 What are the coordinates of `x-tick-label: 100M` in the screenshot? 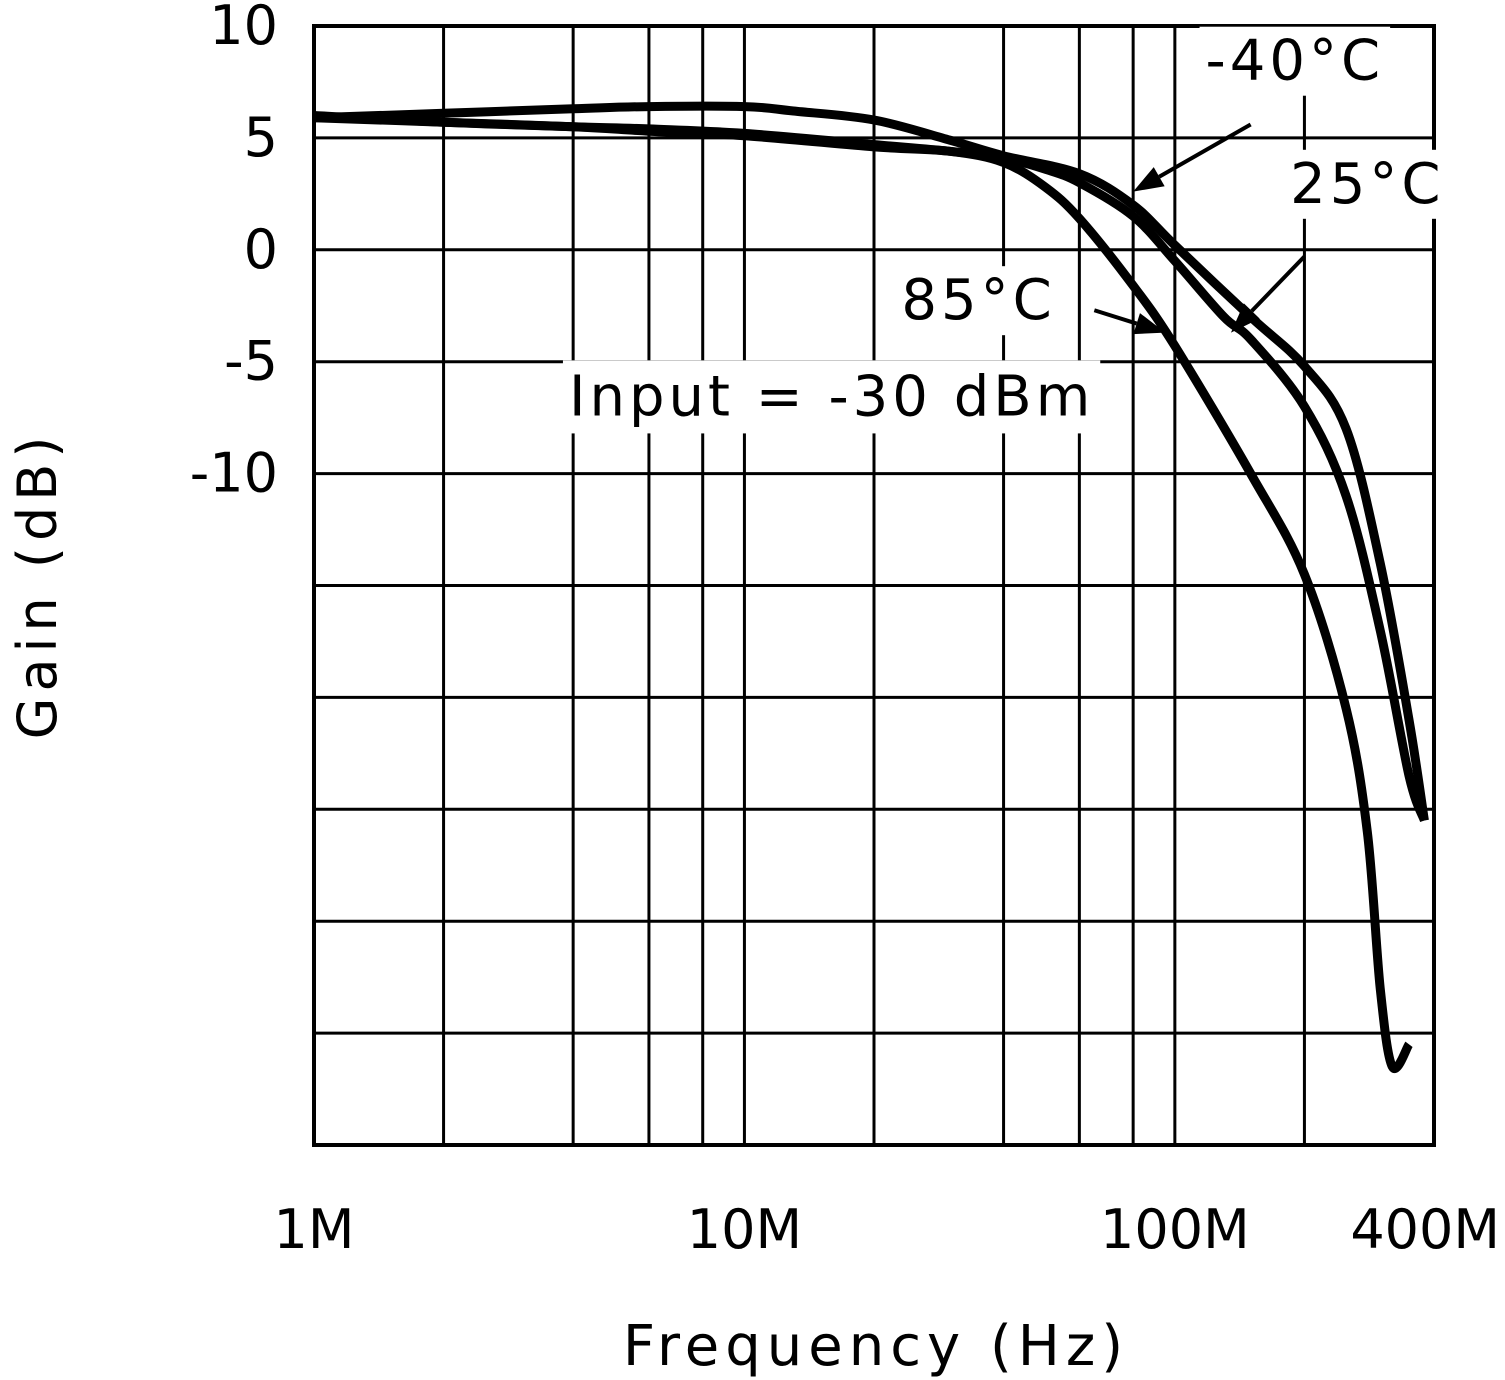 It's located at (1175, 1229).